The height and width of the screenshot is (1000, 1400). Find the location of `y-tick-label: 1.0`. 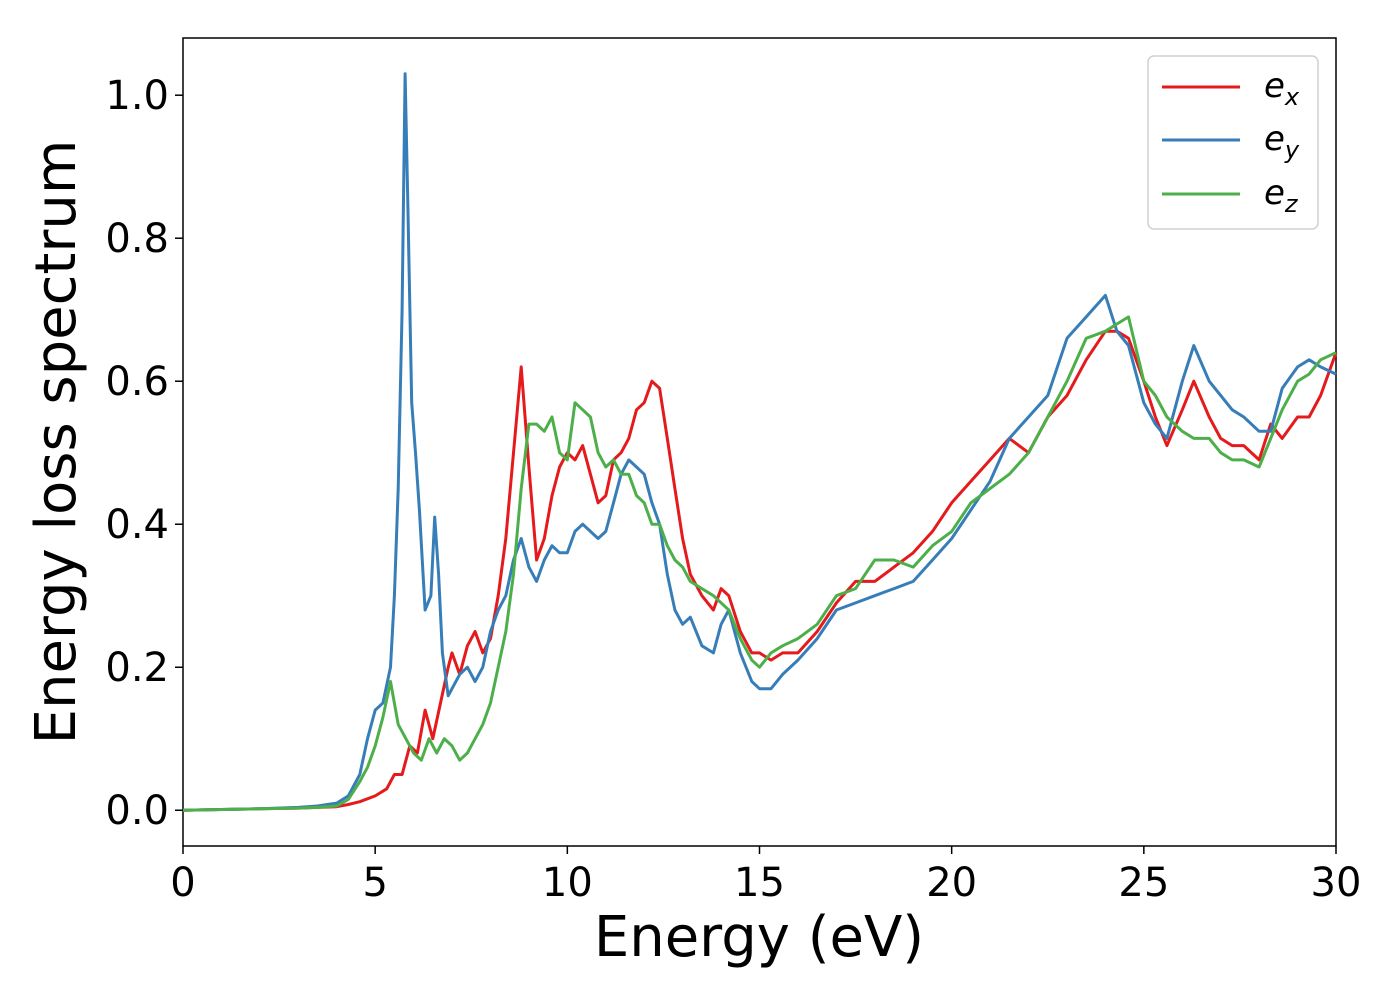

y-tick-label: 1.0 is located at coordinates (137, 96).